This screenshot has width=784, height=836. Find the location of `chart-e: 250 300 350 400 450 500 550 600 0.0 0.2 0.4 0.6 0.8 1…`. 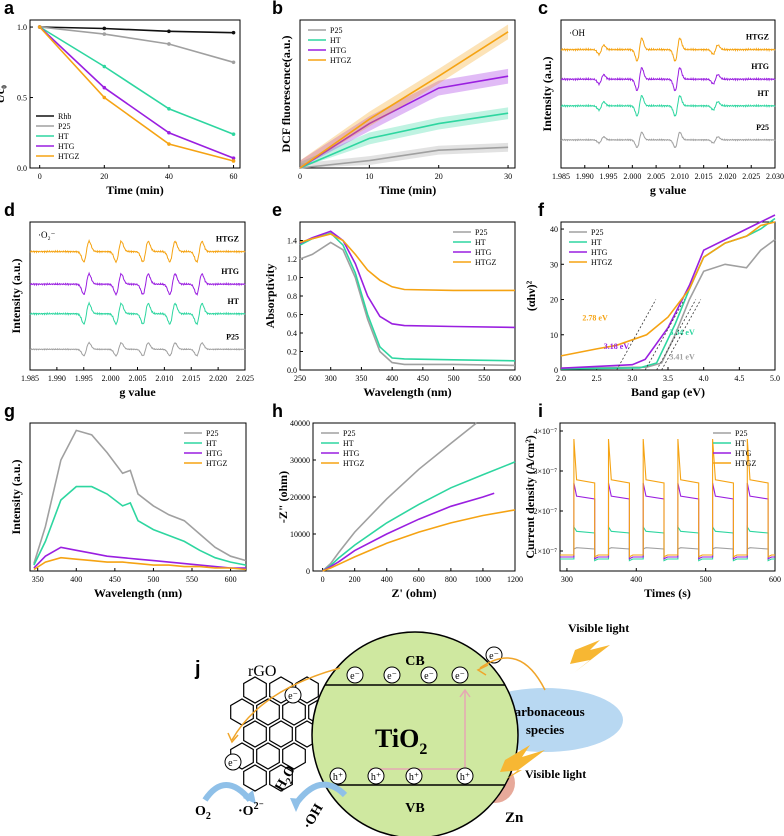

chart-e: 250 300 350 400 450 500 550 600 0.0 0.2 0.4 0.6 0.8 1… is located at coordinates (392, 299).